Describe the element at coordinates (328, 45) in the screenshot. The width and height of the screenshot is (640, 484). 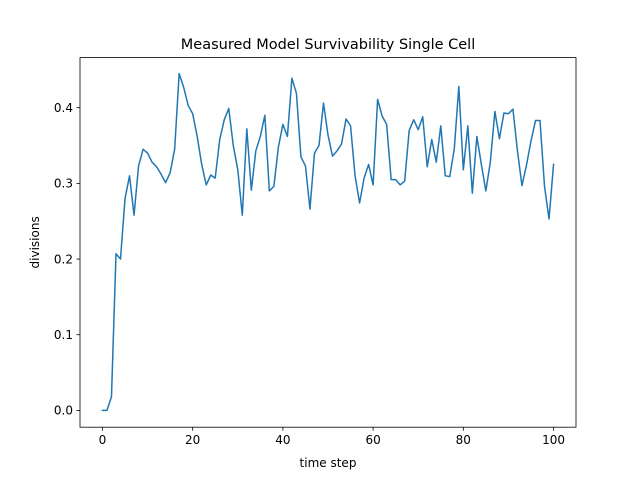
I see `chart-title: Measured Model Survivability Single Cell` at that location.